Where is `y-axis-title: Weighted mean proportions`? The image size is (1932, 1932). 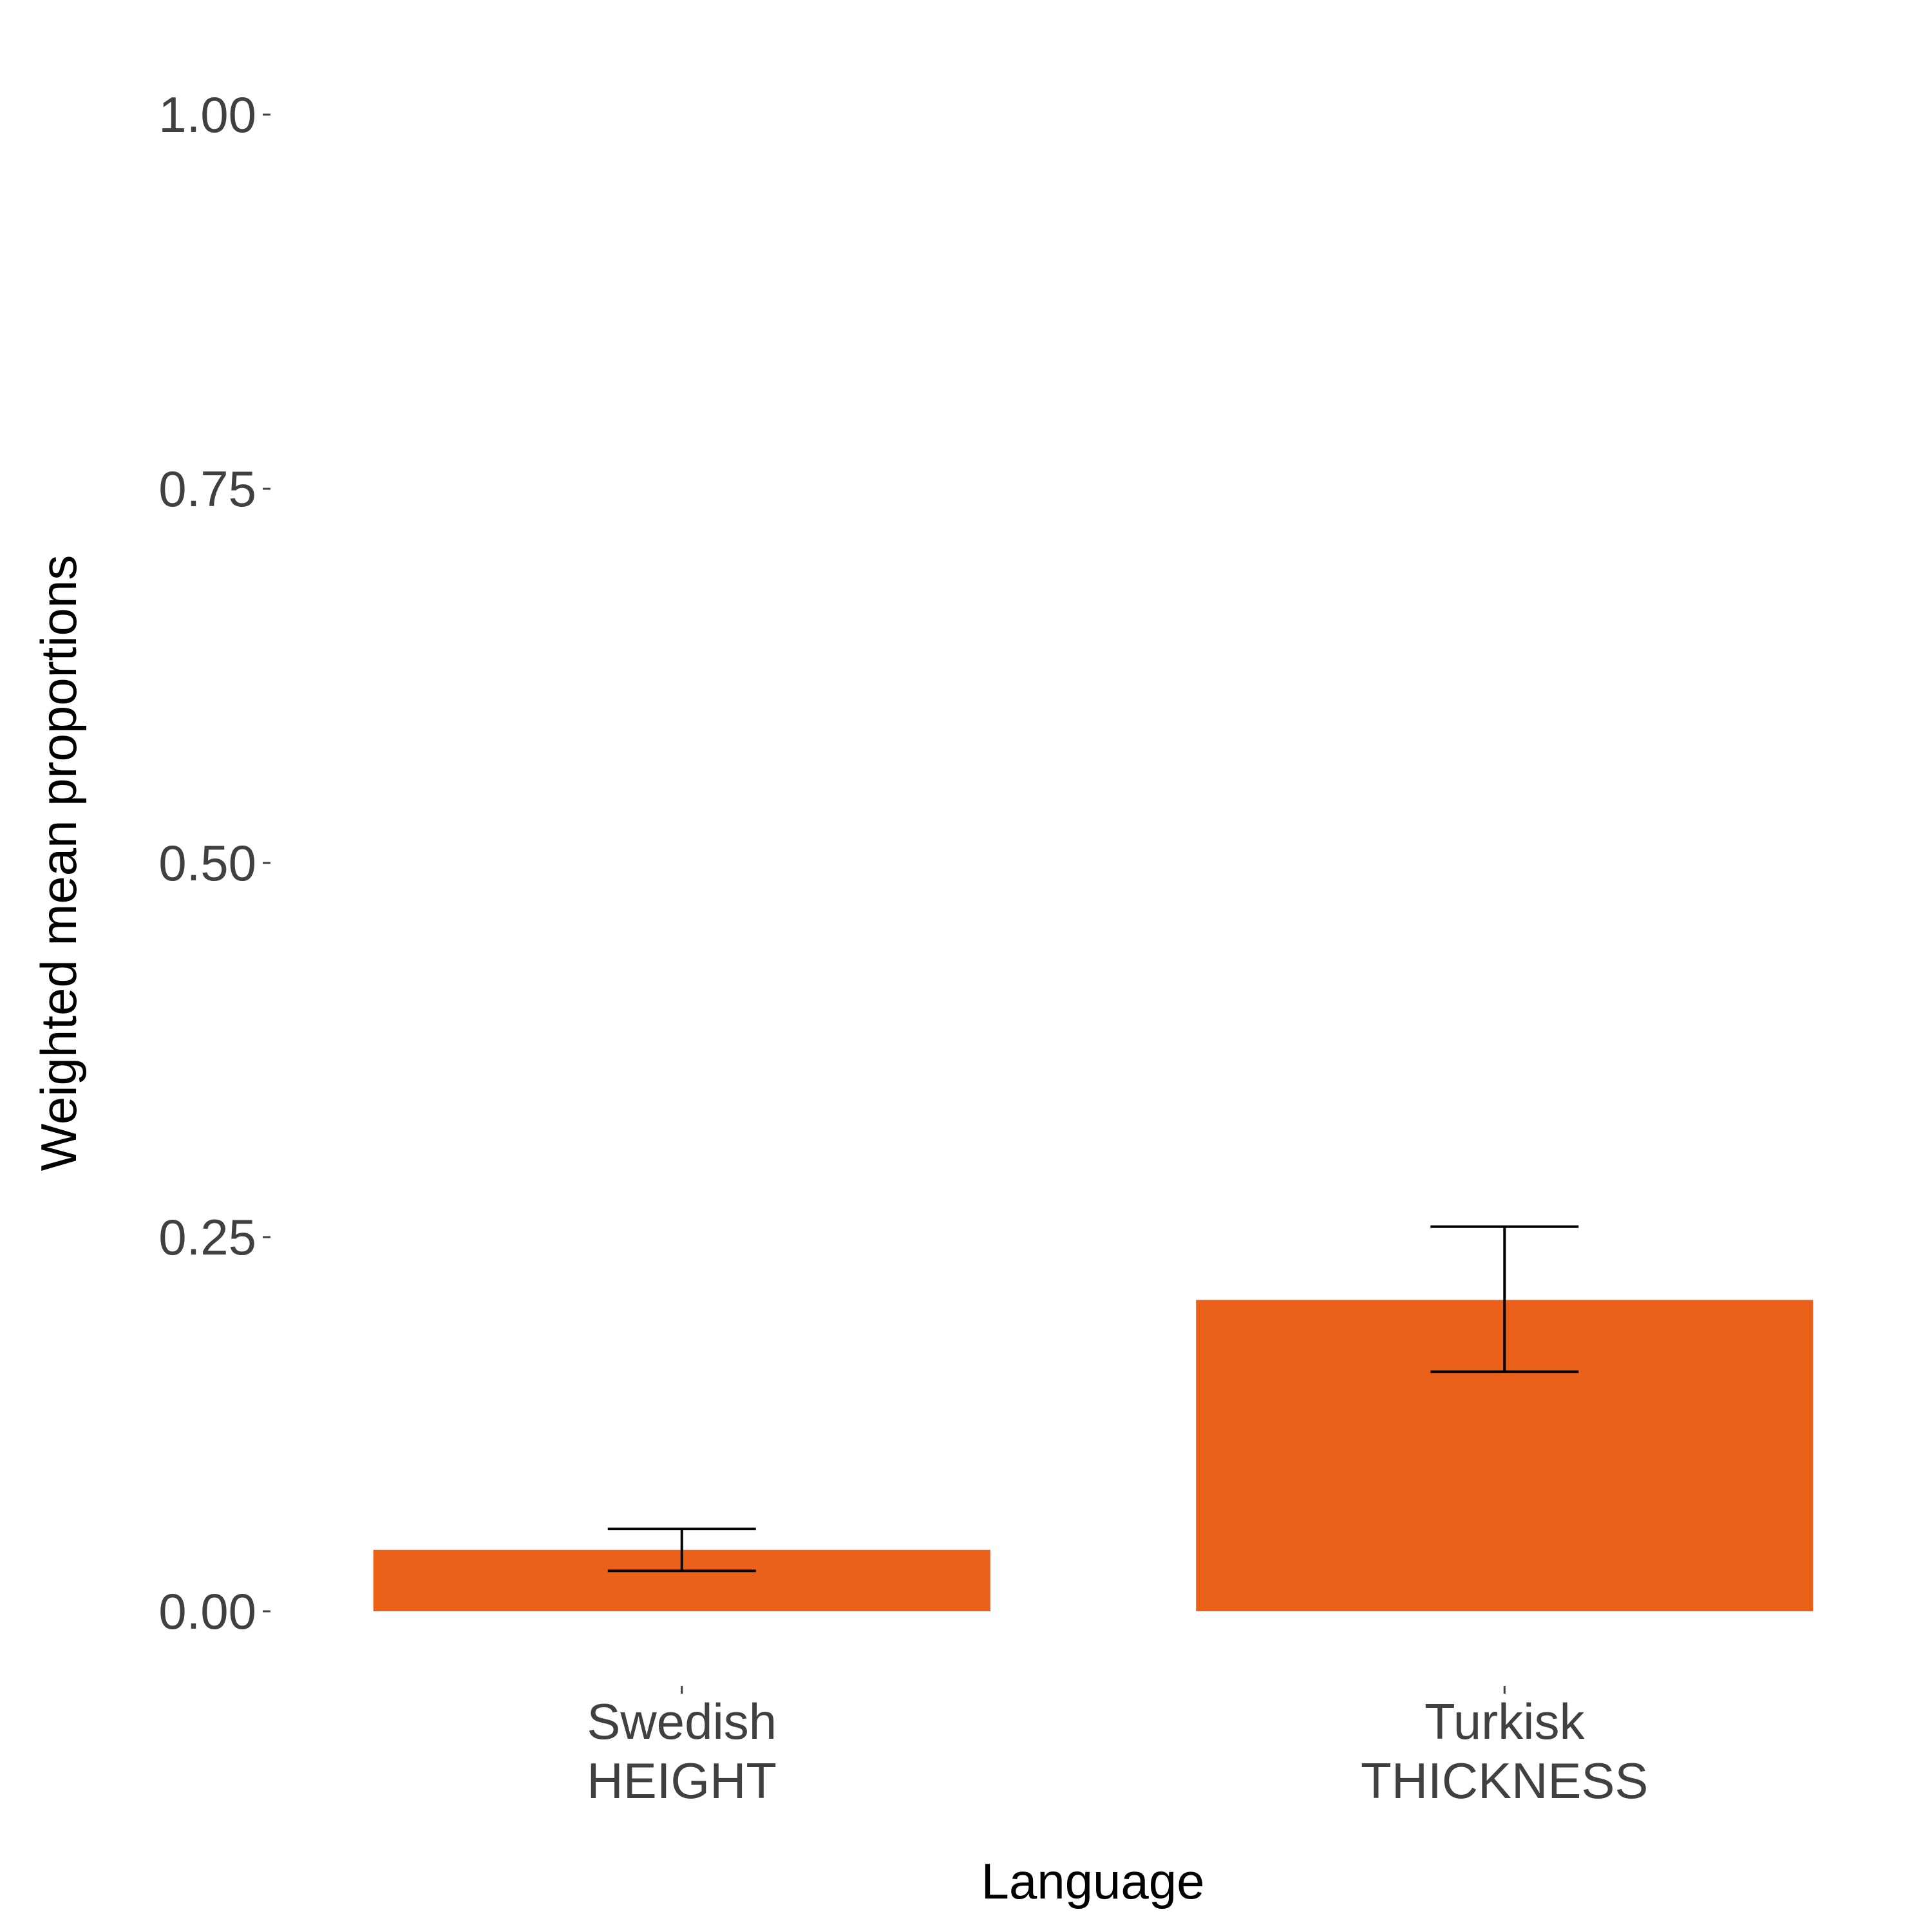
y-axis-title: Weighted mean proportions is located at coordinates (58, 863).